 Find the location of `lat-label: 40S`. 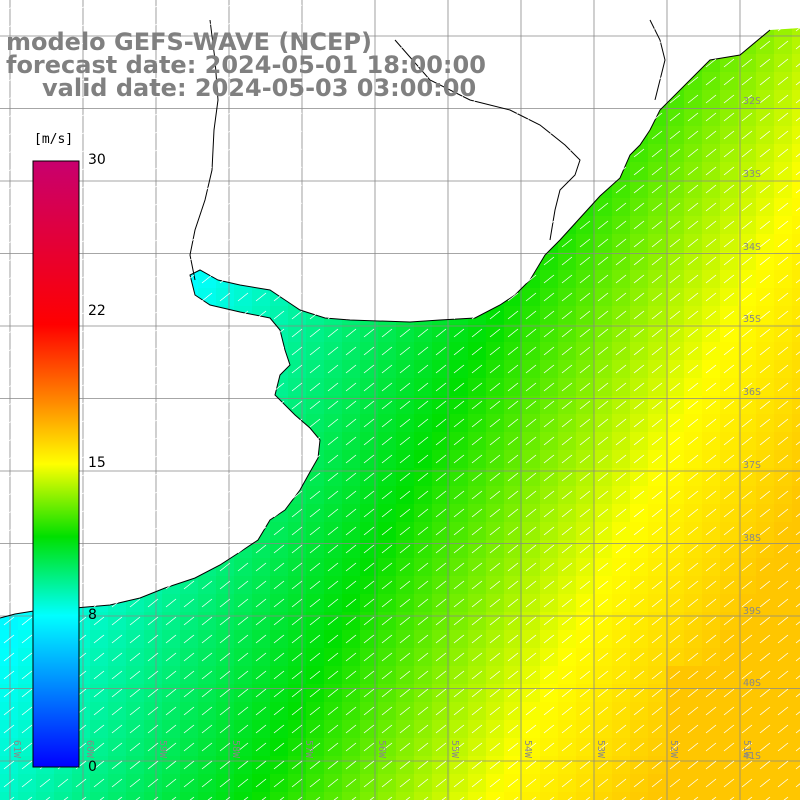

lat-label: 40S is located at coordinates (752, 684).